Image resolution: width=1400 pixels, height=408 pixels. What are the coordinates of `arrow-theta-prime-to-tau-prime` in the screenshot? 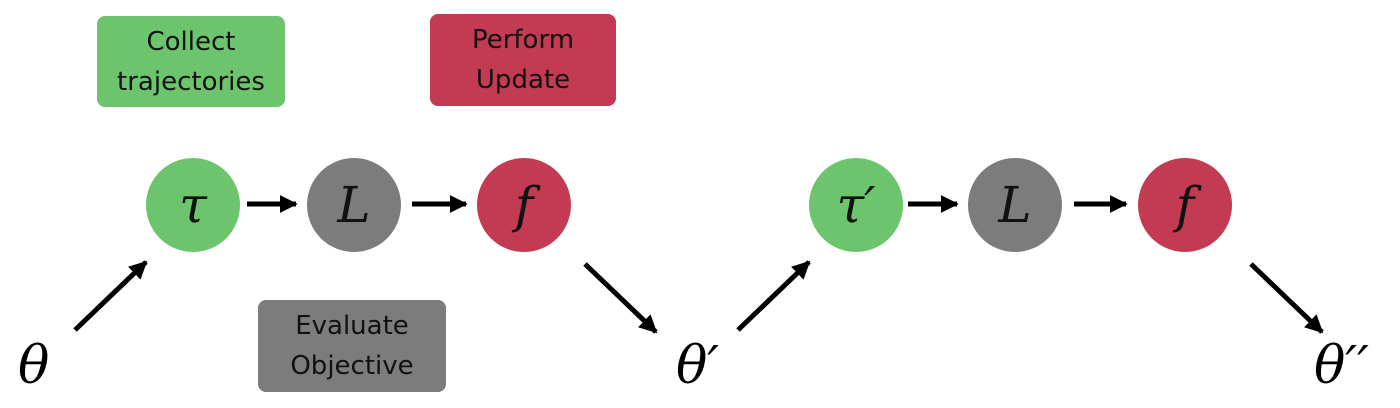 It's located at (773, 296).